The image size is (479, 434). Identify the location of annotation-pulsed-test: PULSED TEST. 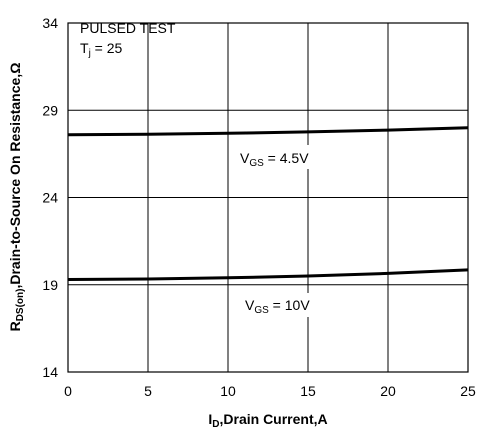
(128, 28).